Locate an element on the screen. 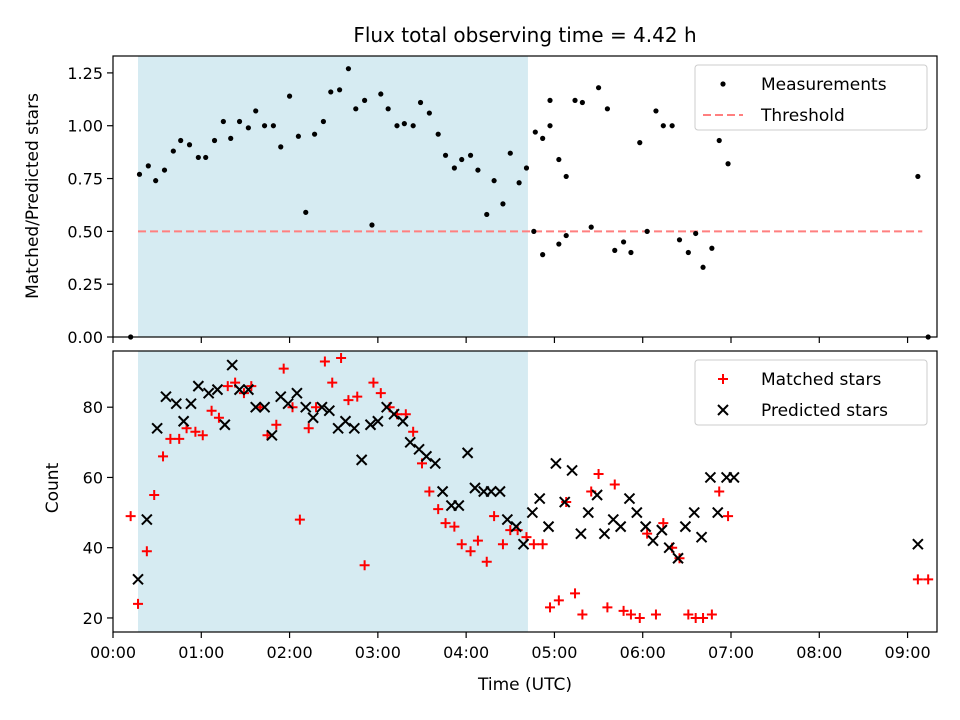 Image resolution: width=960 pixels, height=720 pixels. x-tick-label: 03:00 is located at coordinates (378, 652).